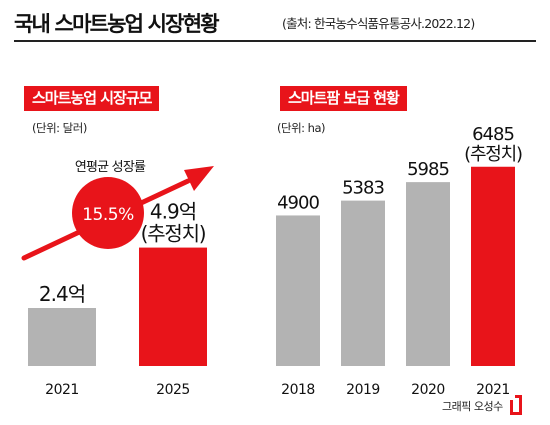  What do you see at coordinates (493, 134) in the screenshot?
I see `right-value-label: 6485` at bounding box center [493, 134].